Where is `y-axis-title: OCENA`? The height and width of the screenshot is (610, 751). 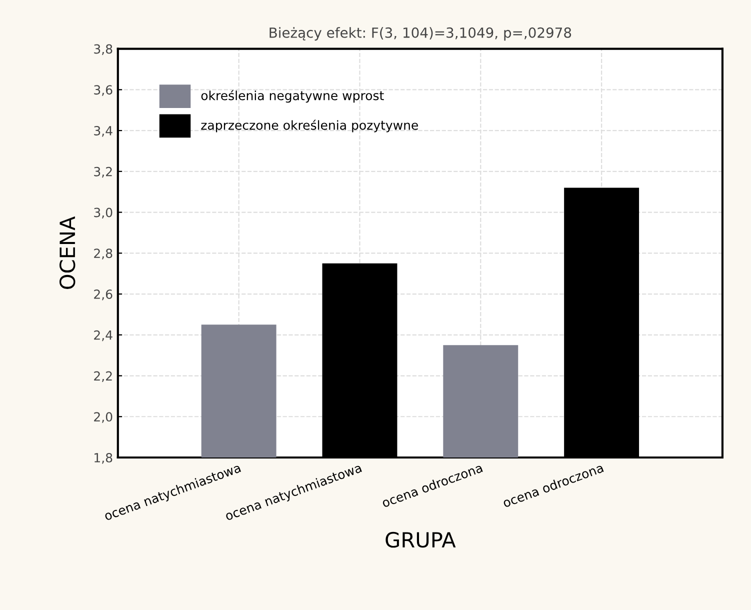 y-axis-title: OCENA is located at coordinates (67, 252).